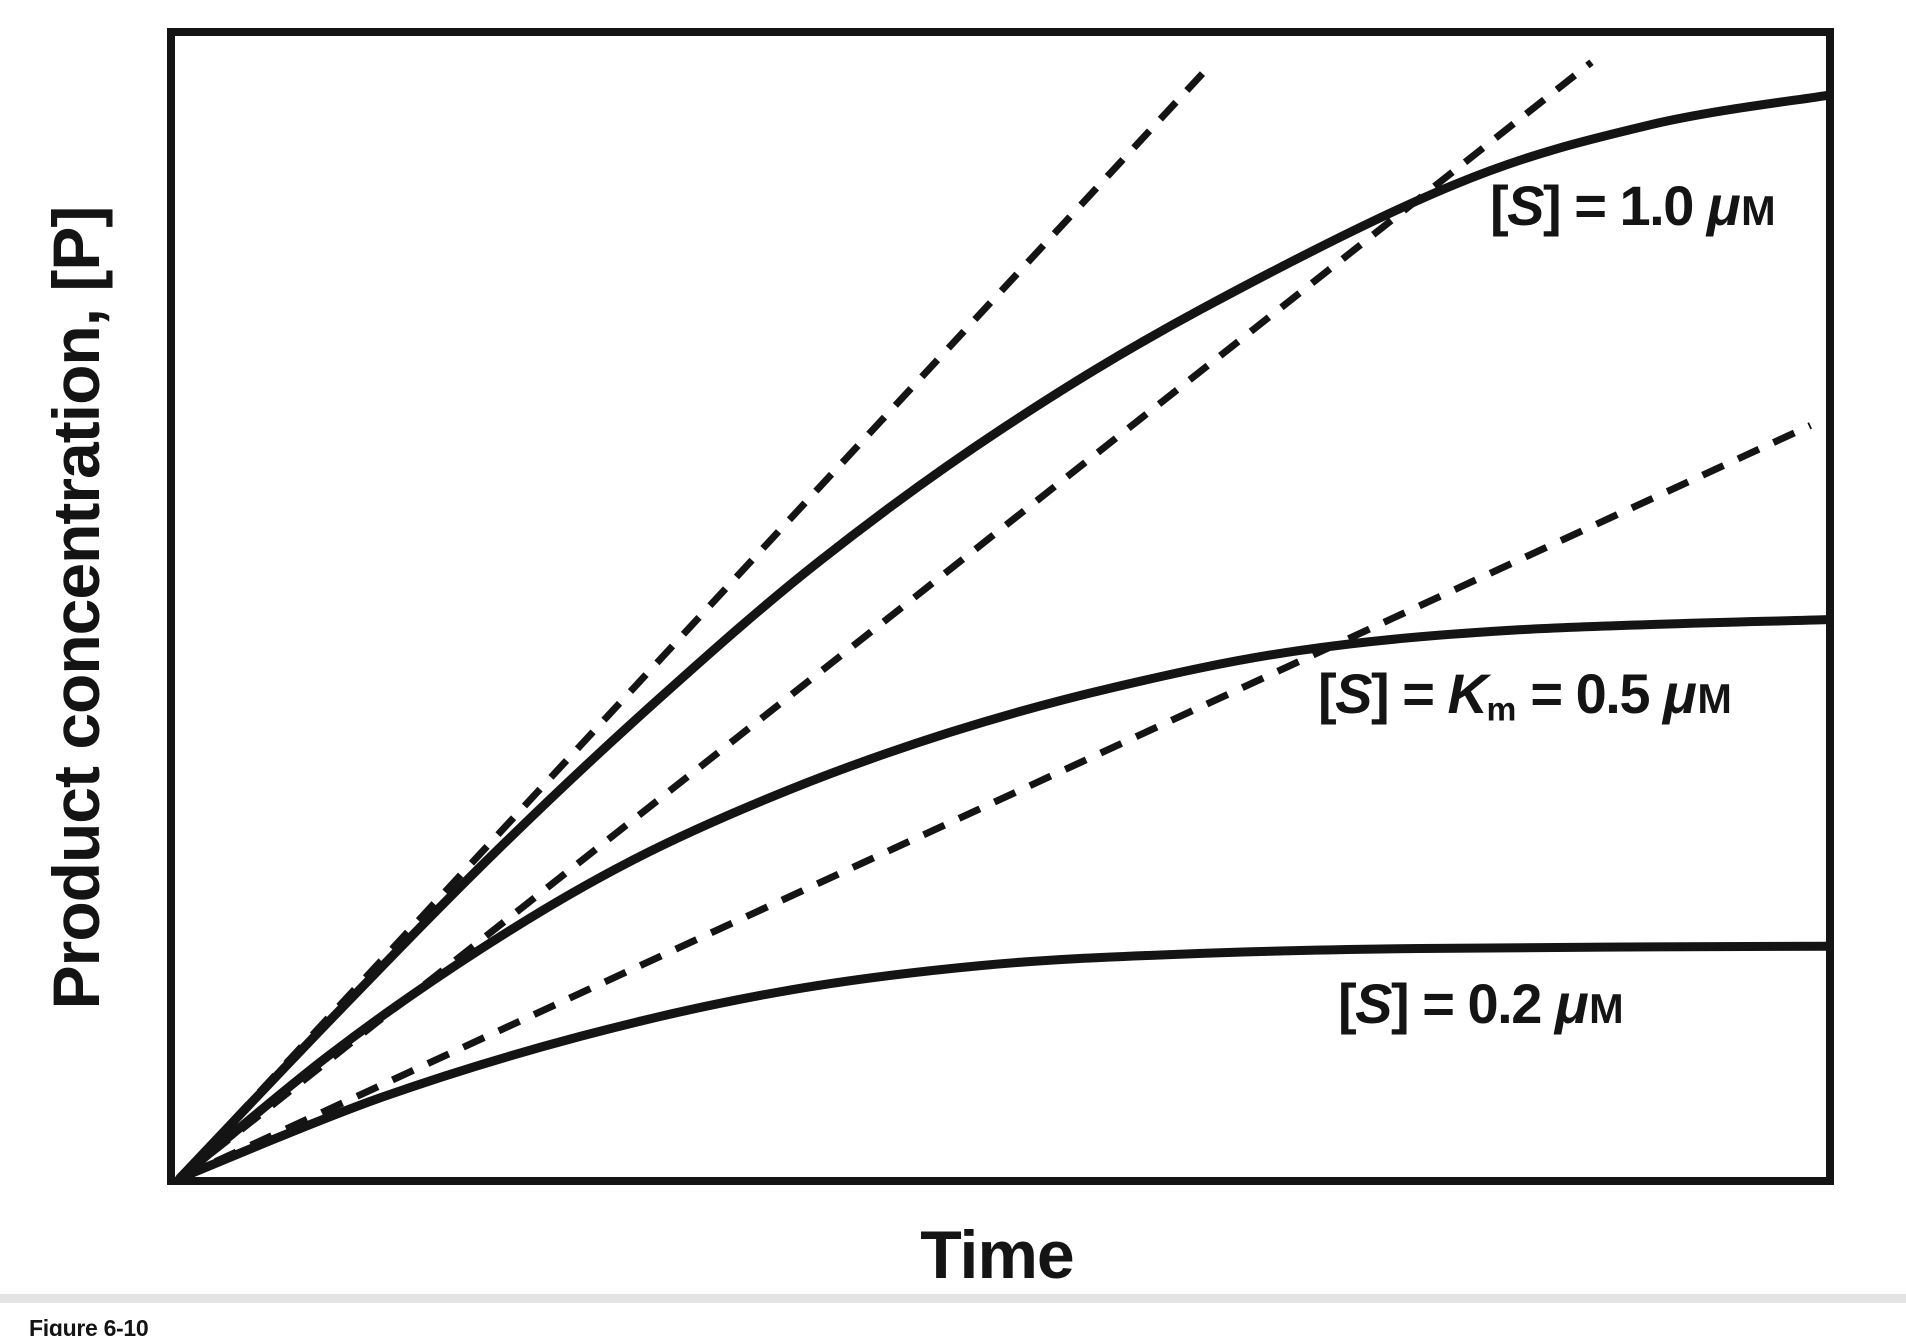 The image size is (1906, 1336). I want to click on label-s-0_2: [S] = 0.2 μM, so click(1481, 1004).